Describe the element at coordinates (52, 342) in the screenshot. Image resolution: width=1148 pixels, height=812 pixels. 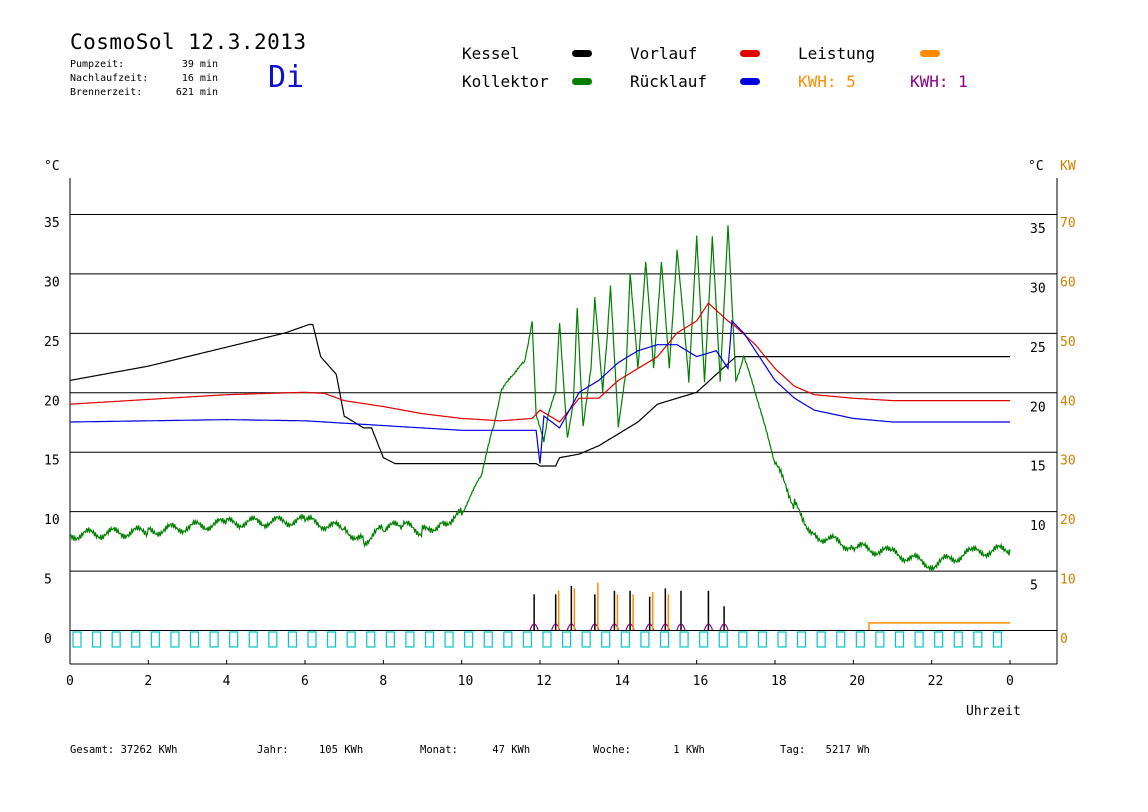
I see `y-tick-label-left: 25` at that location.